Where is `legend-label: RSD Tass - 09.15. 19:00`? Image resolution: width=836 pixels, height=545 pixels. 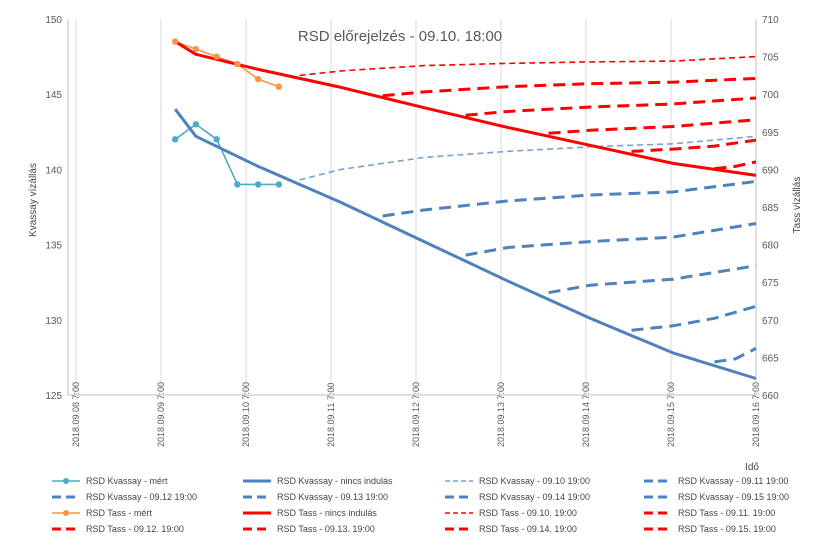 legend-label: RSD Tass - 09.15. 19:00 is located at coordinates (727, 529).